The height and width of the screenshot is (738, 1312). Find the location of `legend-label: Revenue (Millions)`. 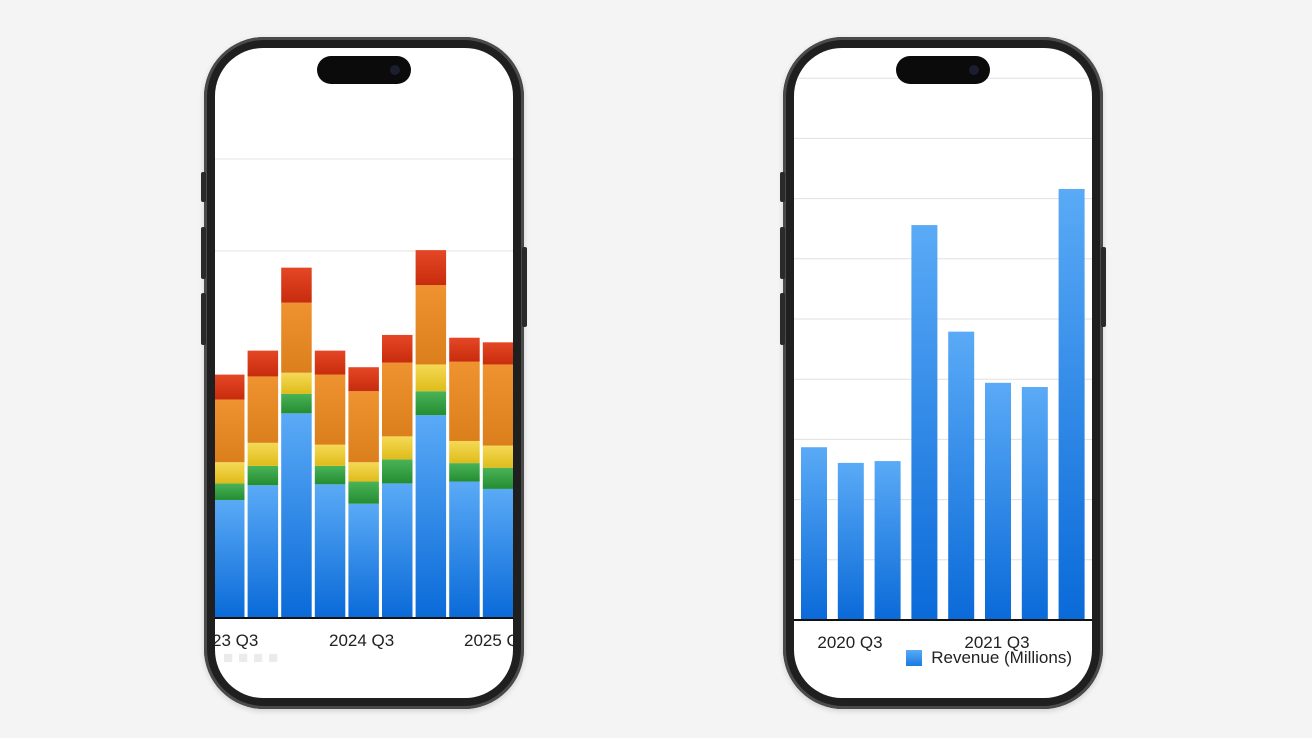

legend-label: Revenue (Millions) is located at coordinates (1001, 657).